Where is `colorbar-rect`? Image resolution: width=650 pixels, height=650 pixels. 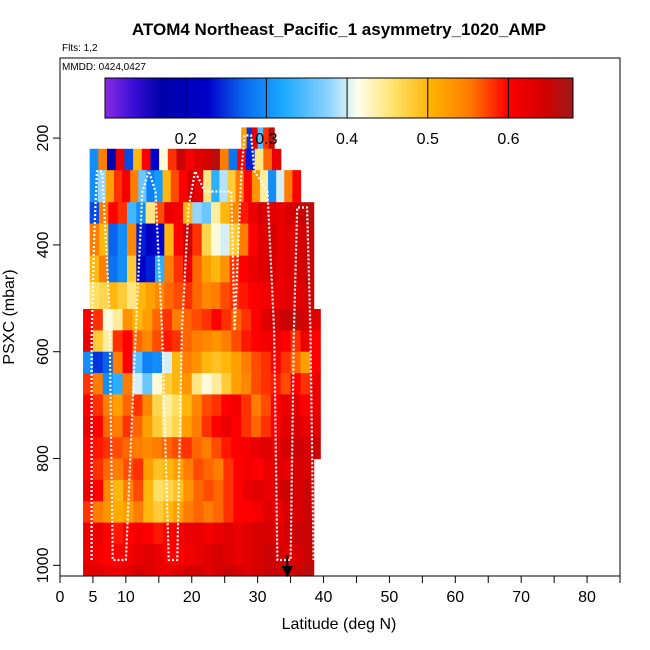
colorbar-rect is located at coordinates (339, 98).